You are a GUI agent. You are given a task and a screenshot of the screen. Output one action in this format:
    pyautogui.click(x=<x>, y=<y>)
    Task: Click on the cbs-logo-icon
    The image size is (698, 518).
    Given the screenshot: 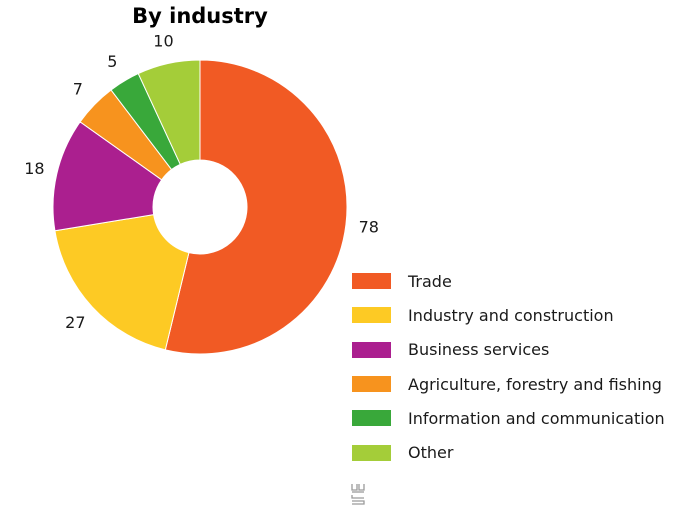 What is the action you would take?
    pyautogui.click(x=358, y=494)
    